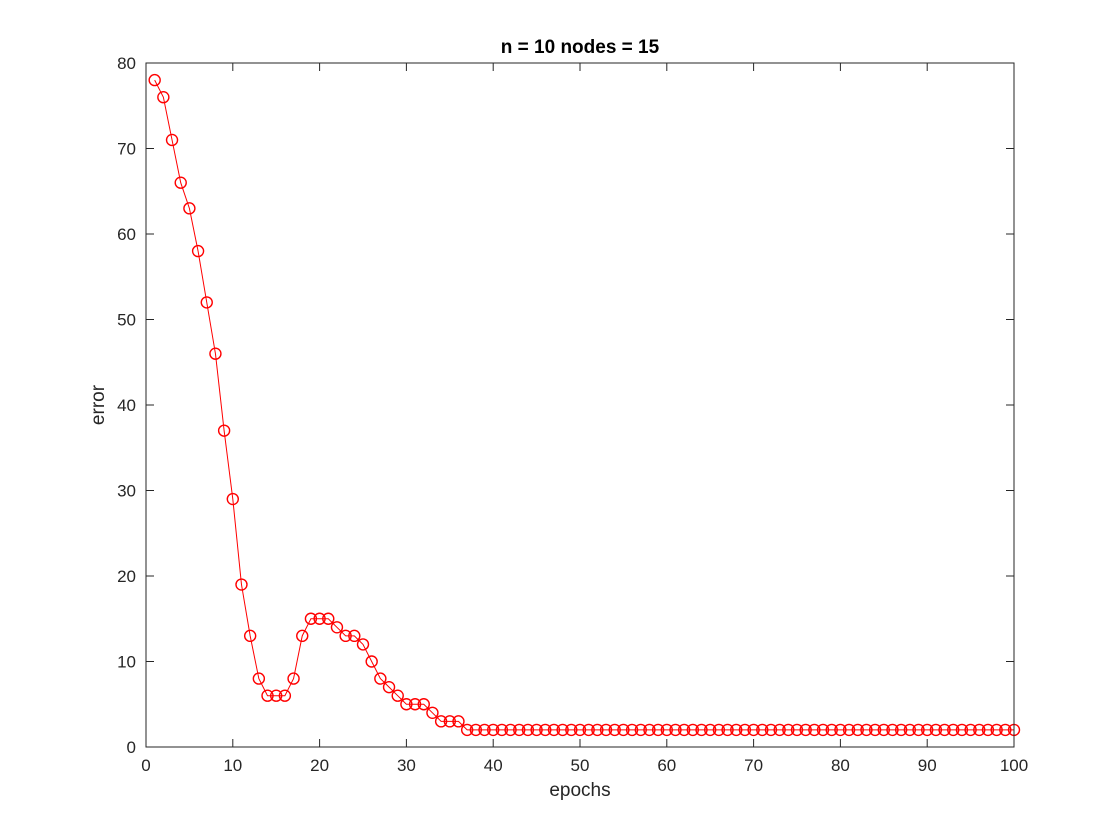 This screenshot has width=1120, height=840. I want to click on x-tick-label: 60, so click(666, 765).